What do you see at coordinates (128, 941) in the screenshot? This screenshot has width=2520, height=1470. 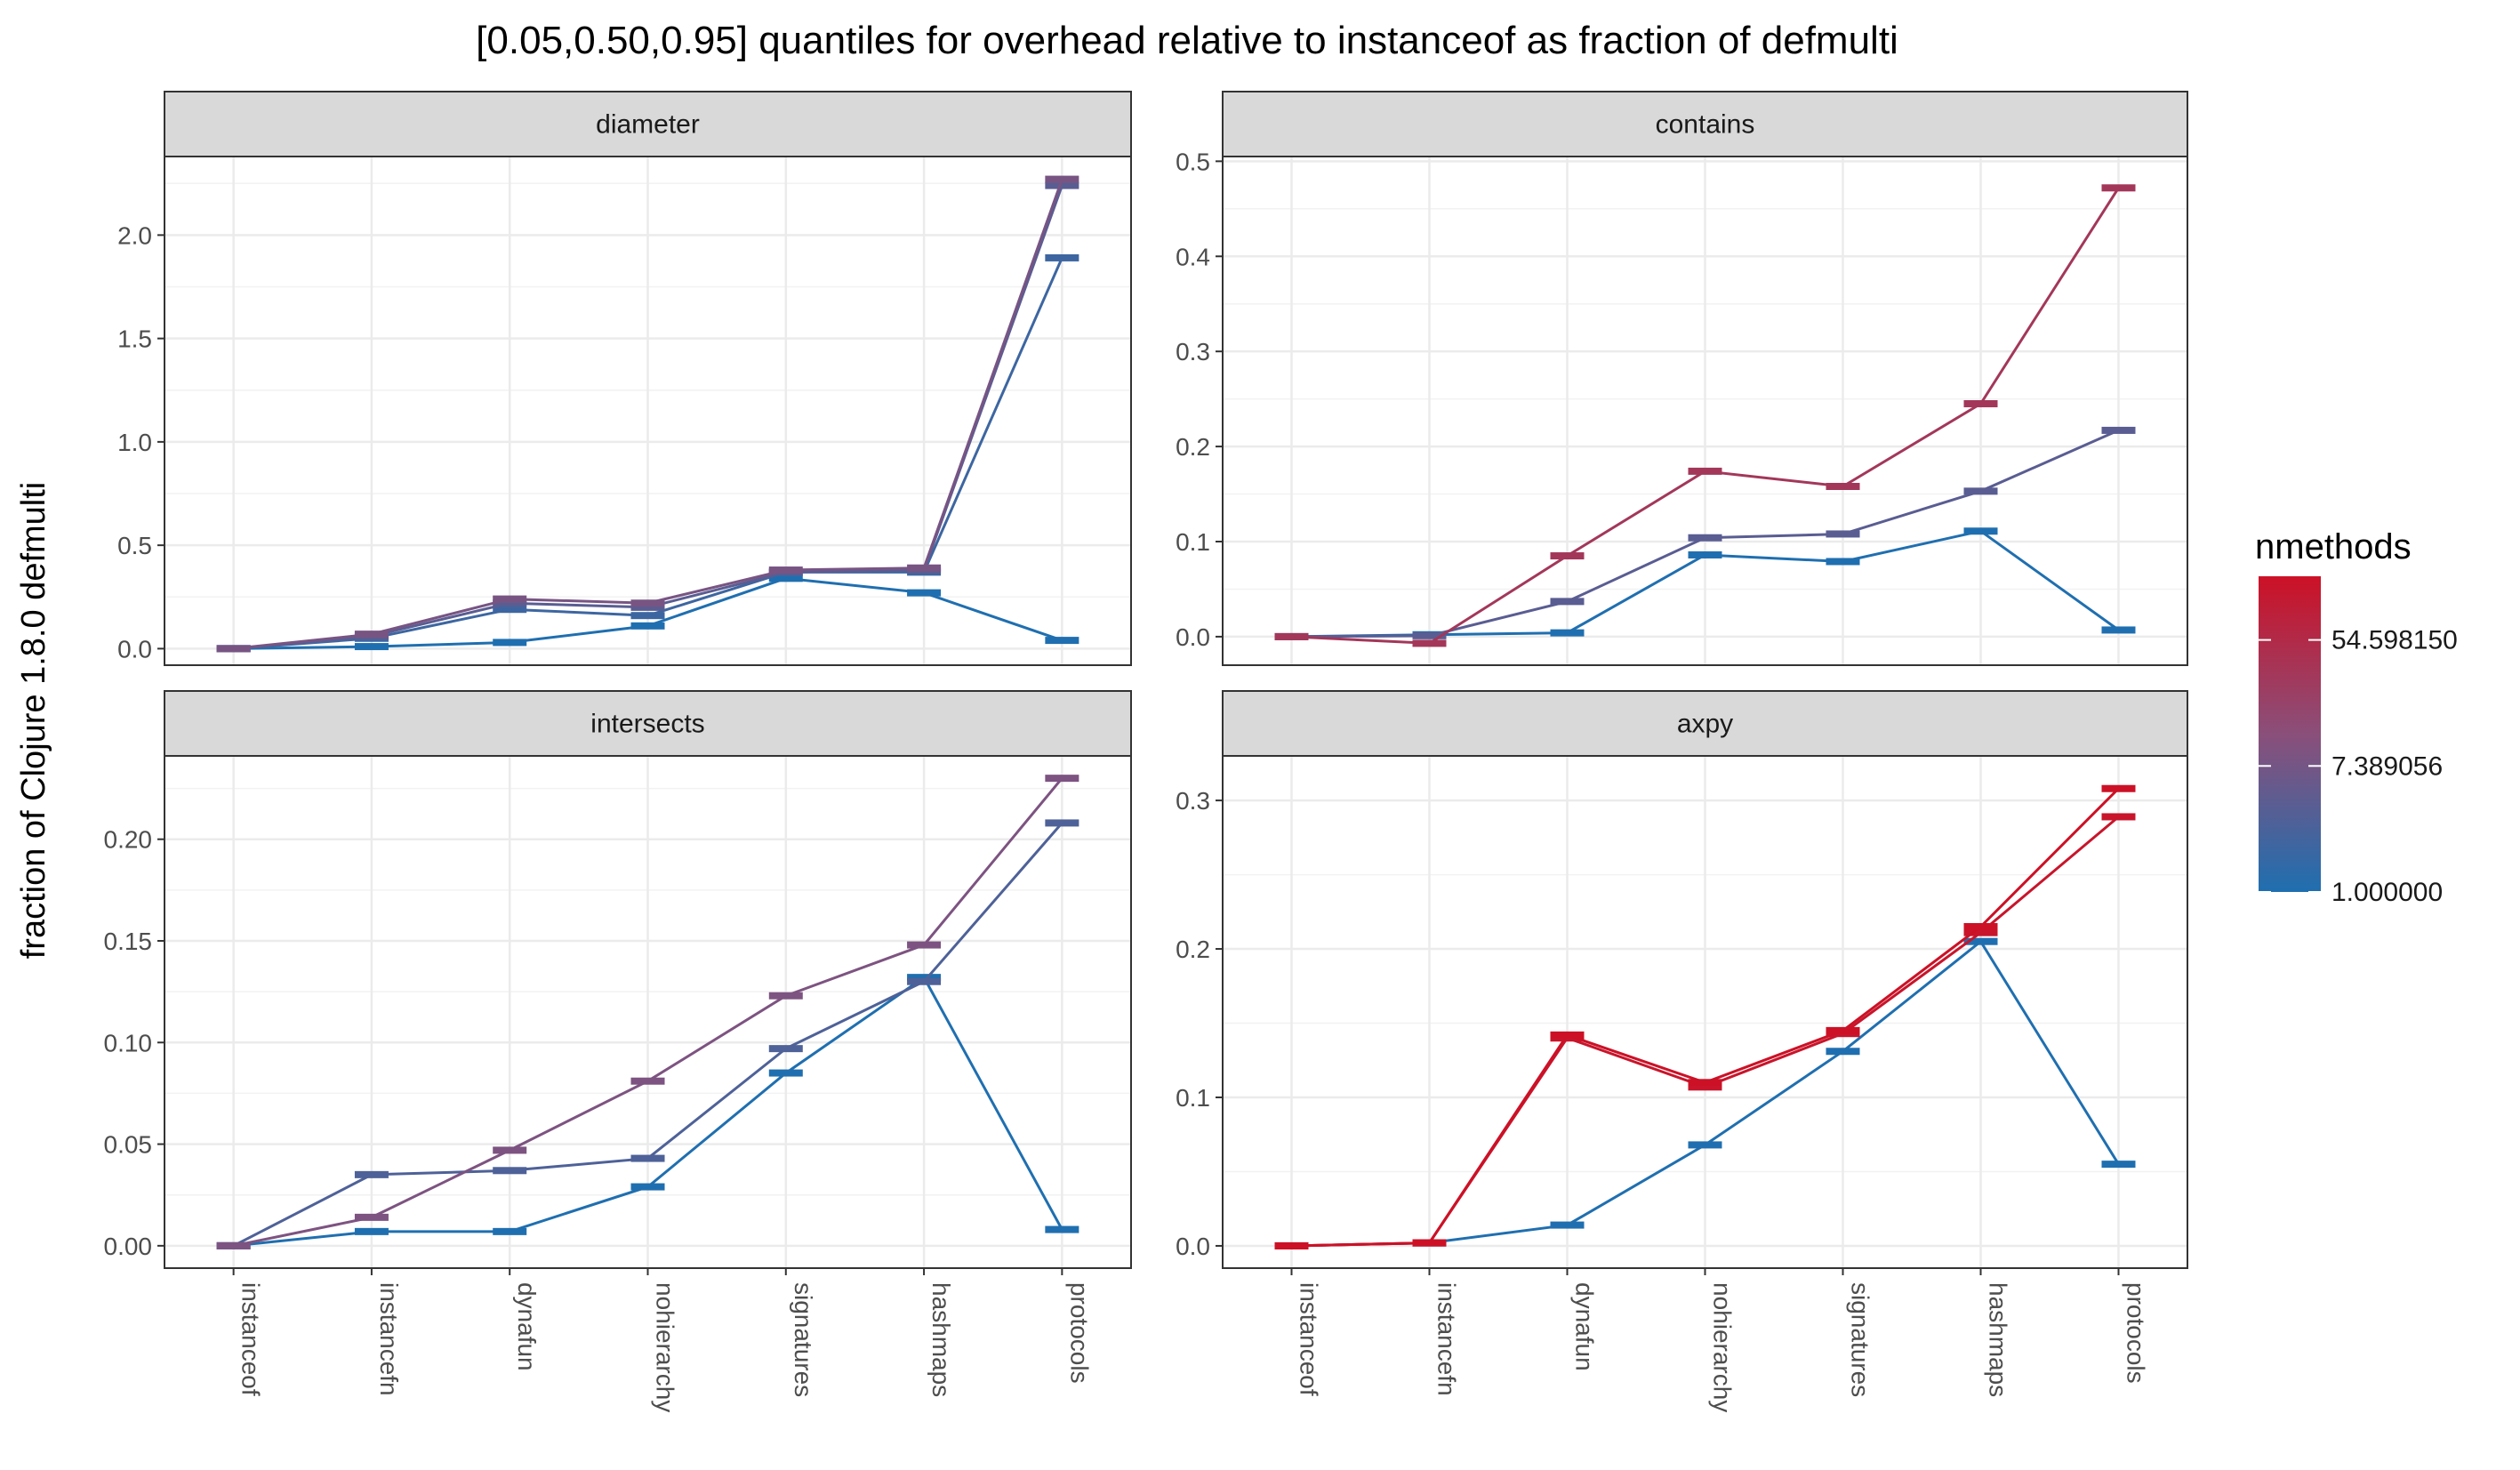 I see `y-tick-label: 0.15` at bounding box center [128, 941].